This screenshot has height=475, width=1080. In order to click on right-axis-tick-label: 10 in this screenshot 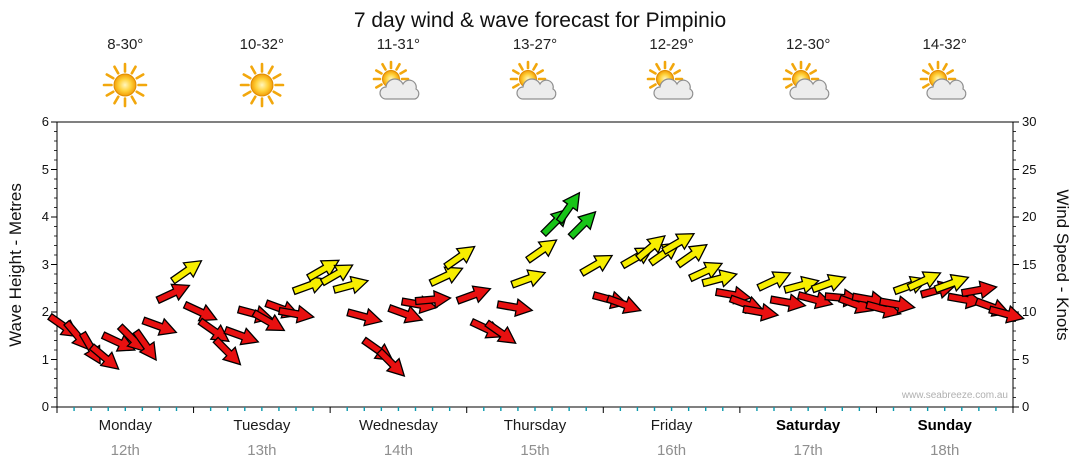, I will do `click(1029, 311)`.